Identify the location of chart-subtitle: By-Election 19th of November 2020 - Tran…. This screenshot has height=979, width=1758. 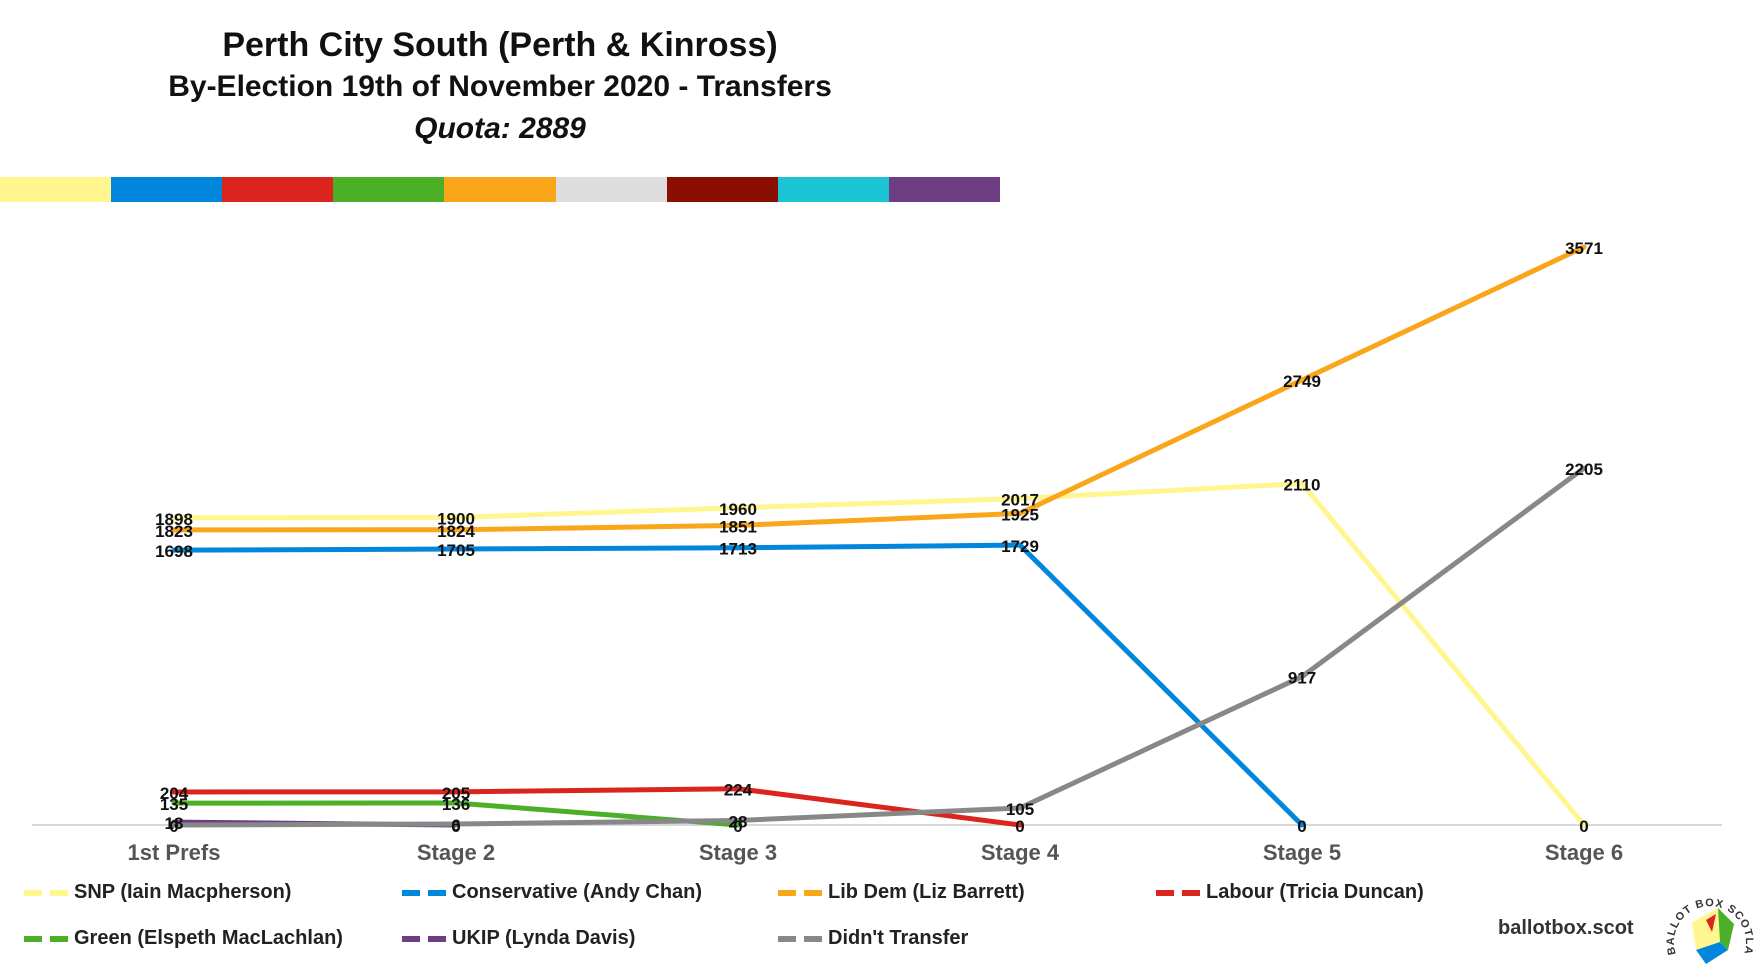
(500, 86).